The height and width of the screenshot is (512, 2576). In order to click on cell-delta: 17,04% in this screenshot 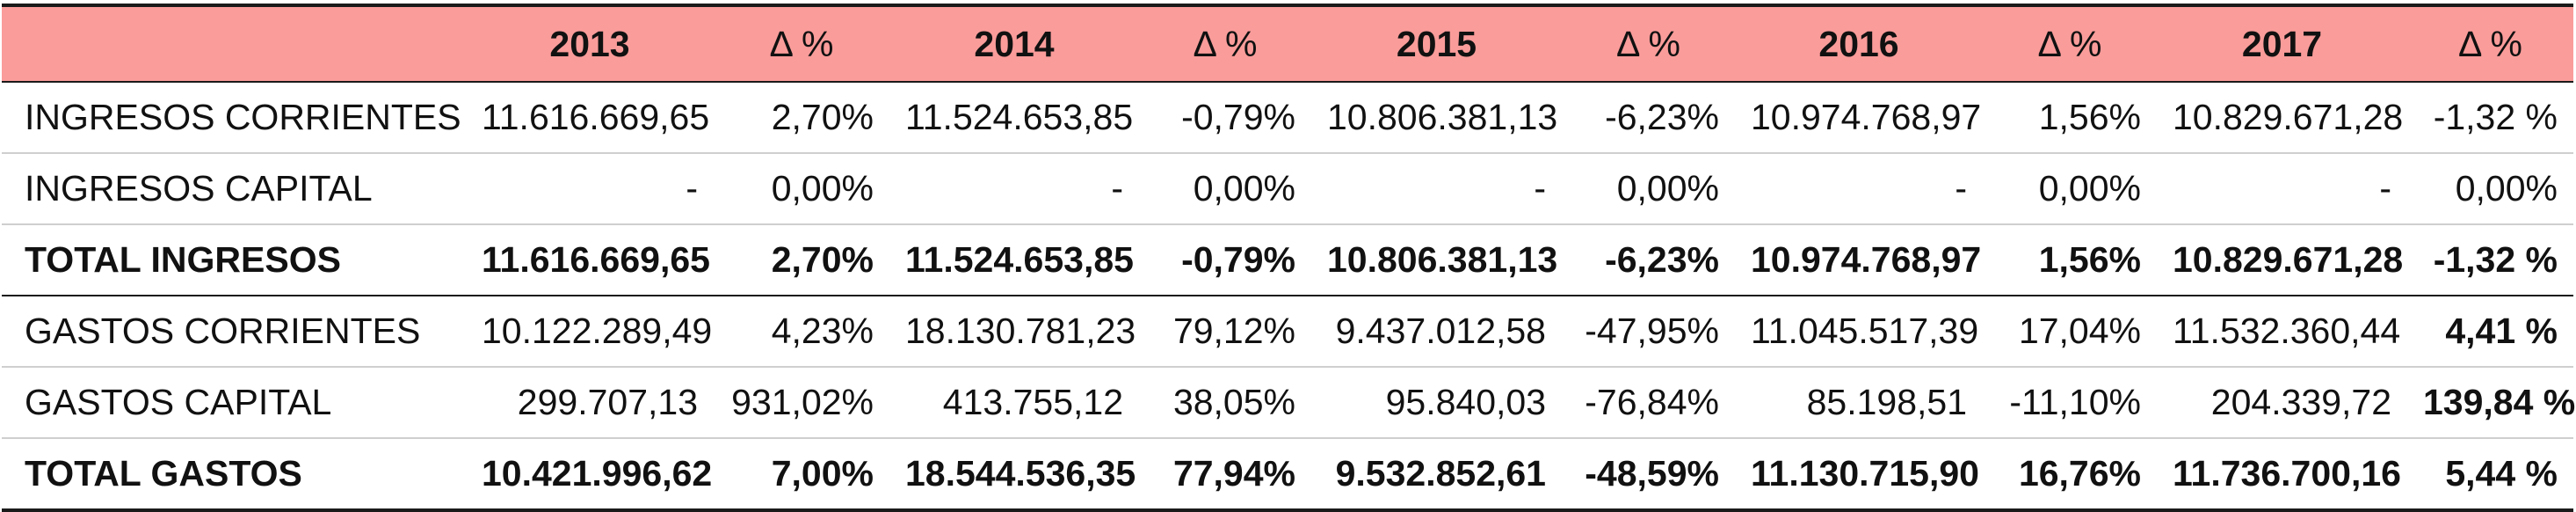, I will do `click(2070, 332)`.